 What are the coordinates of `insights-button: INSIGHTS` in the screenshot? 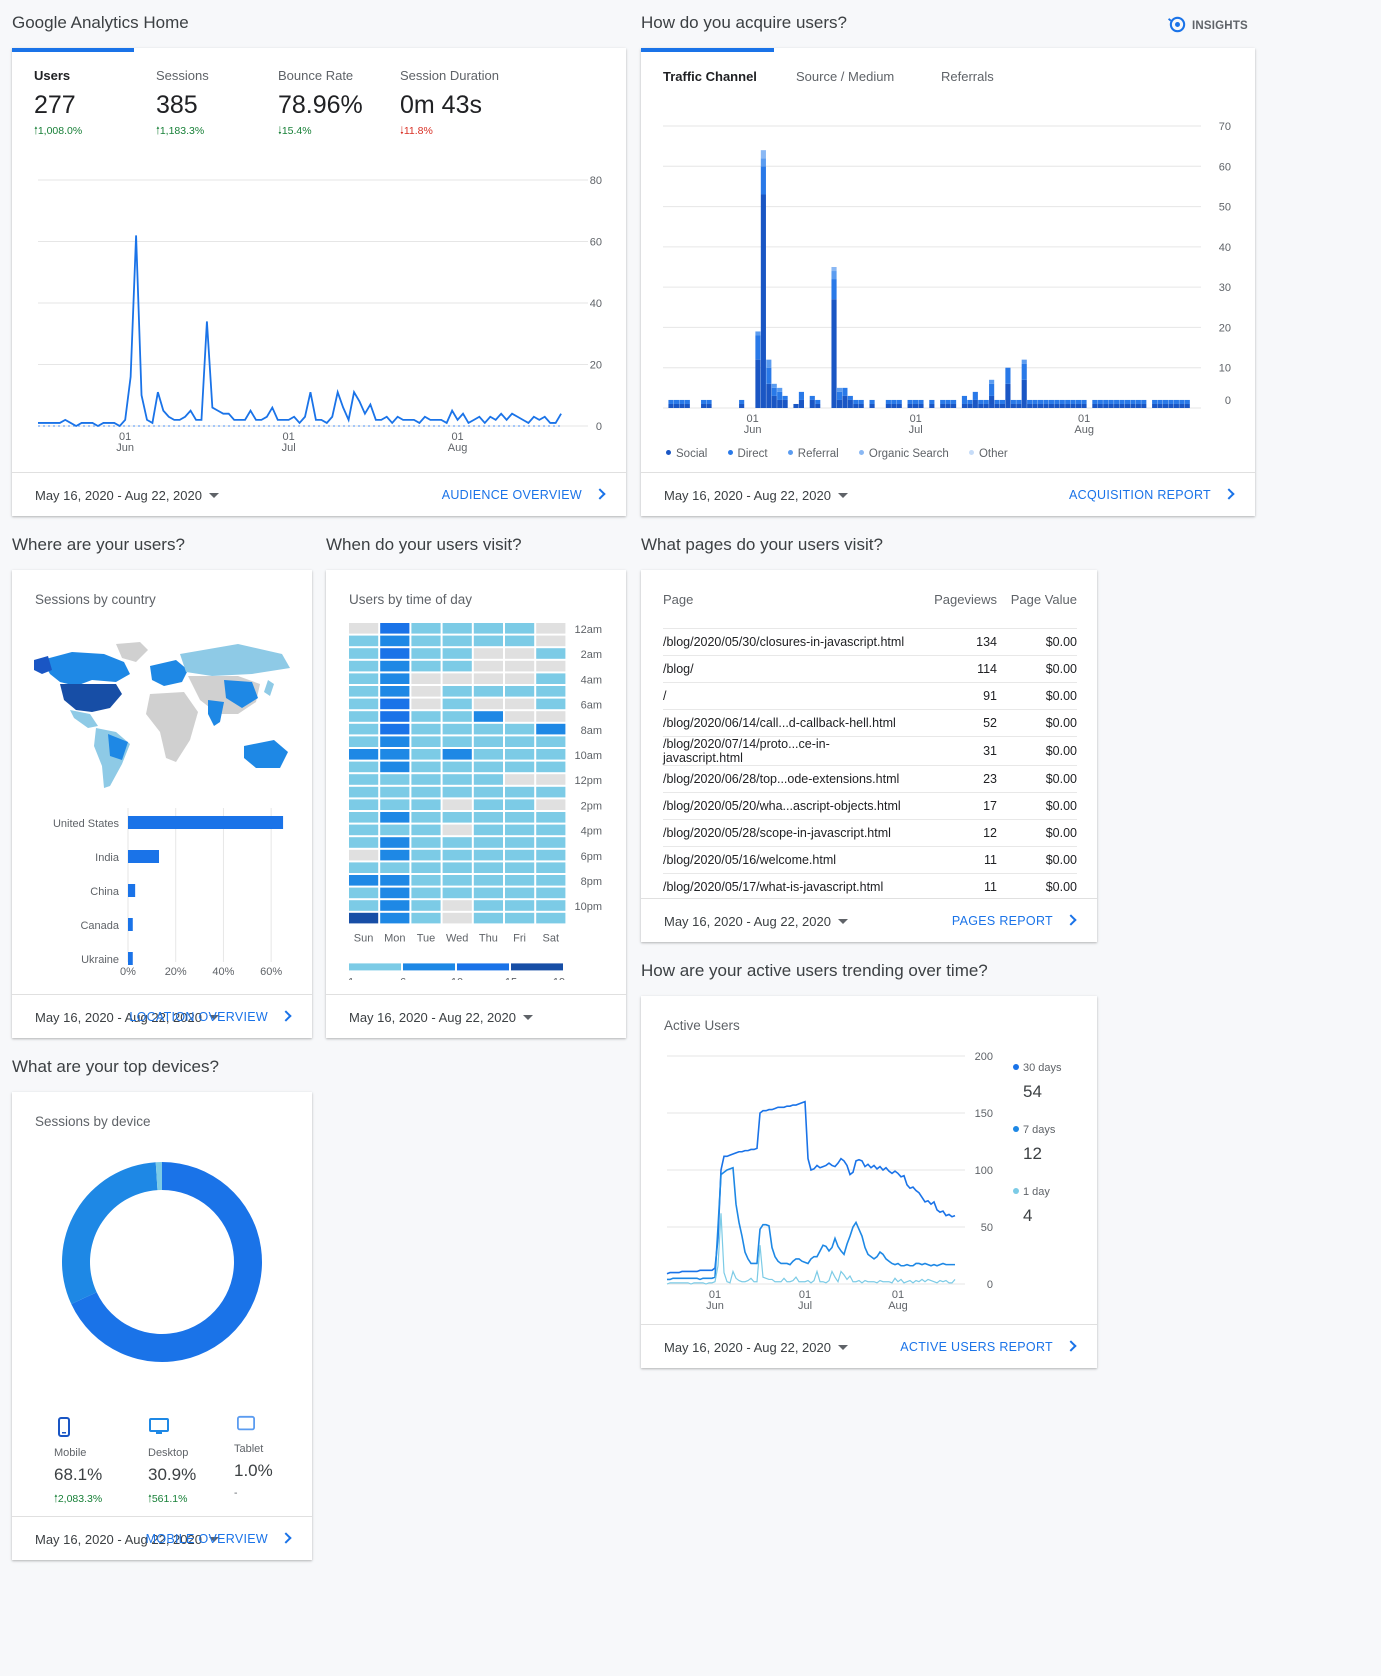 It's located at (1207, 24).